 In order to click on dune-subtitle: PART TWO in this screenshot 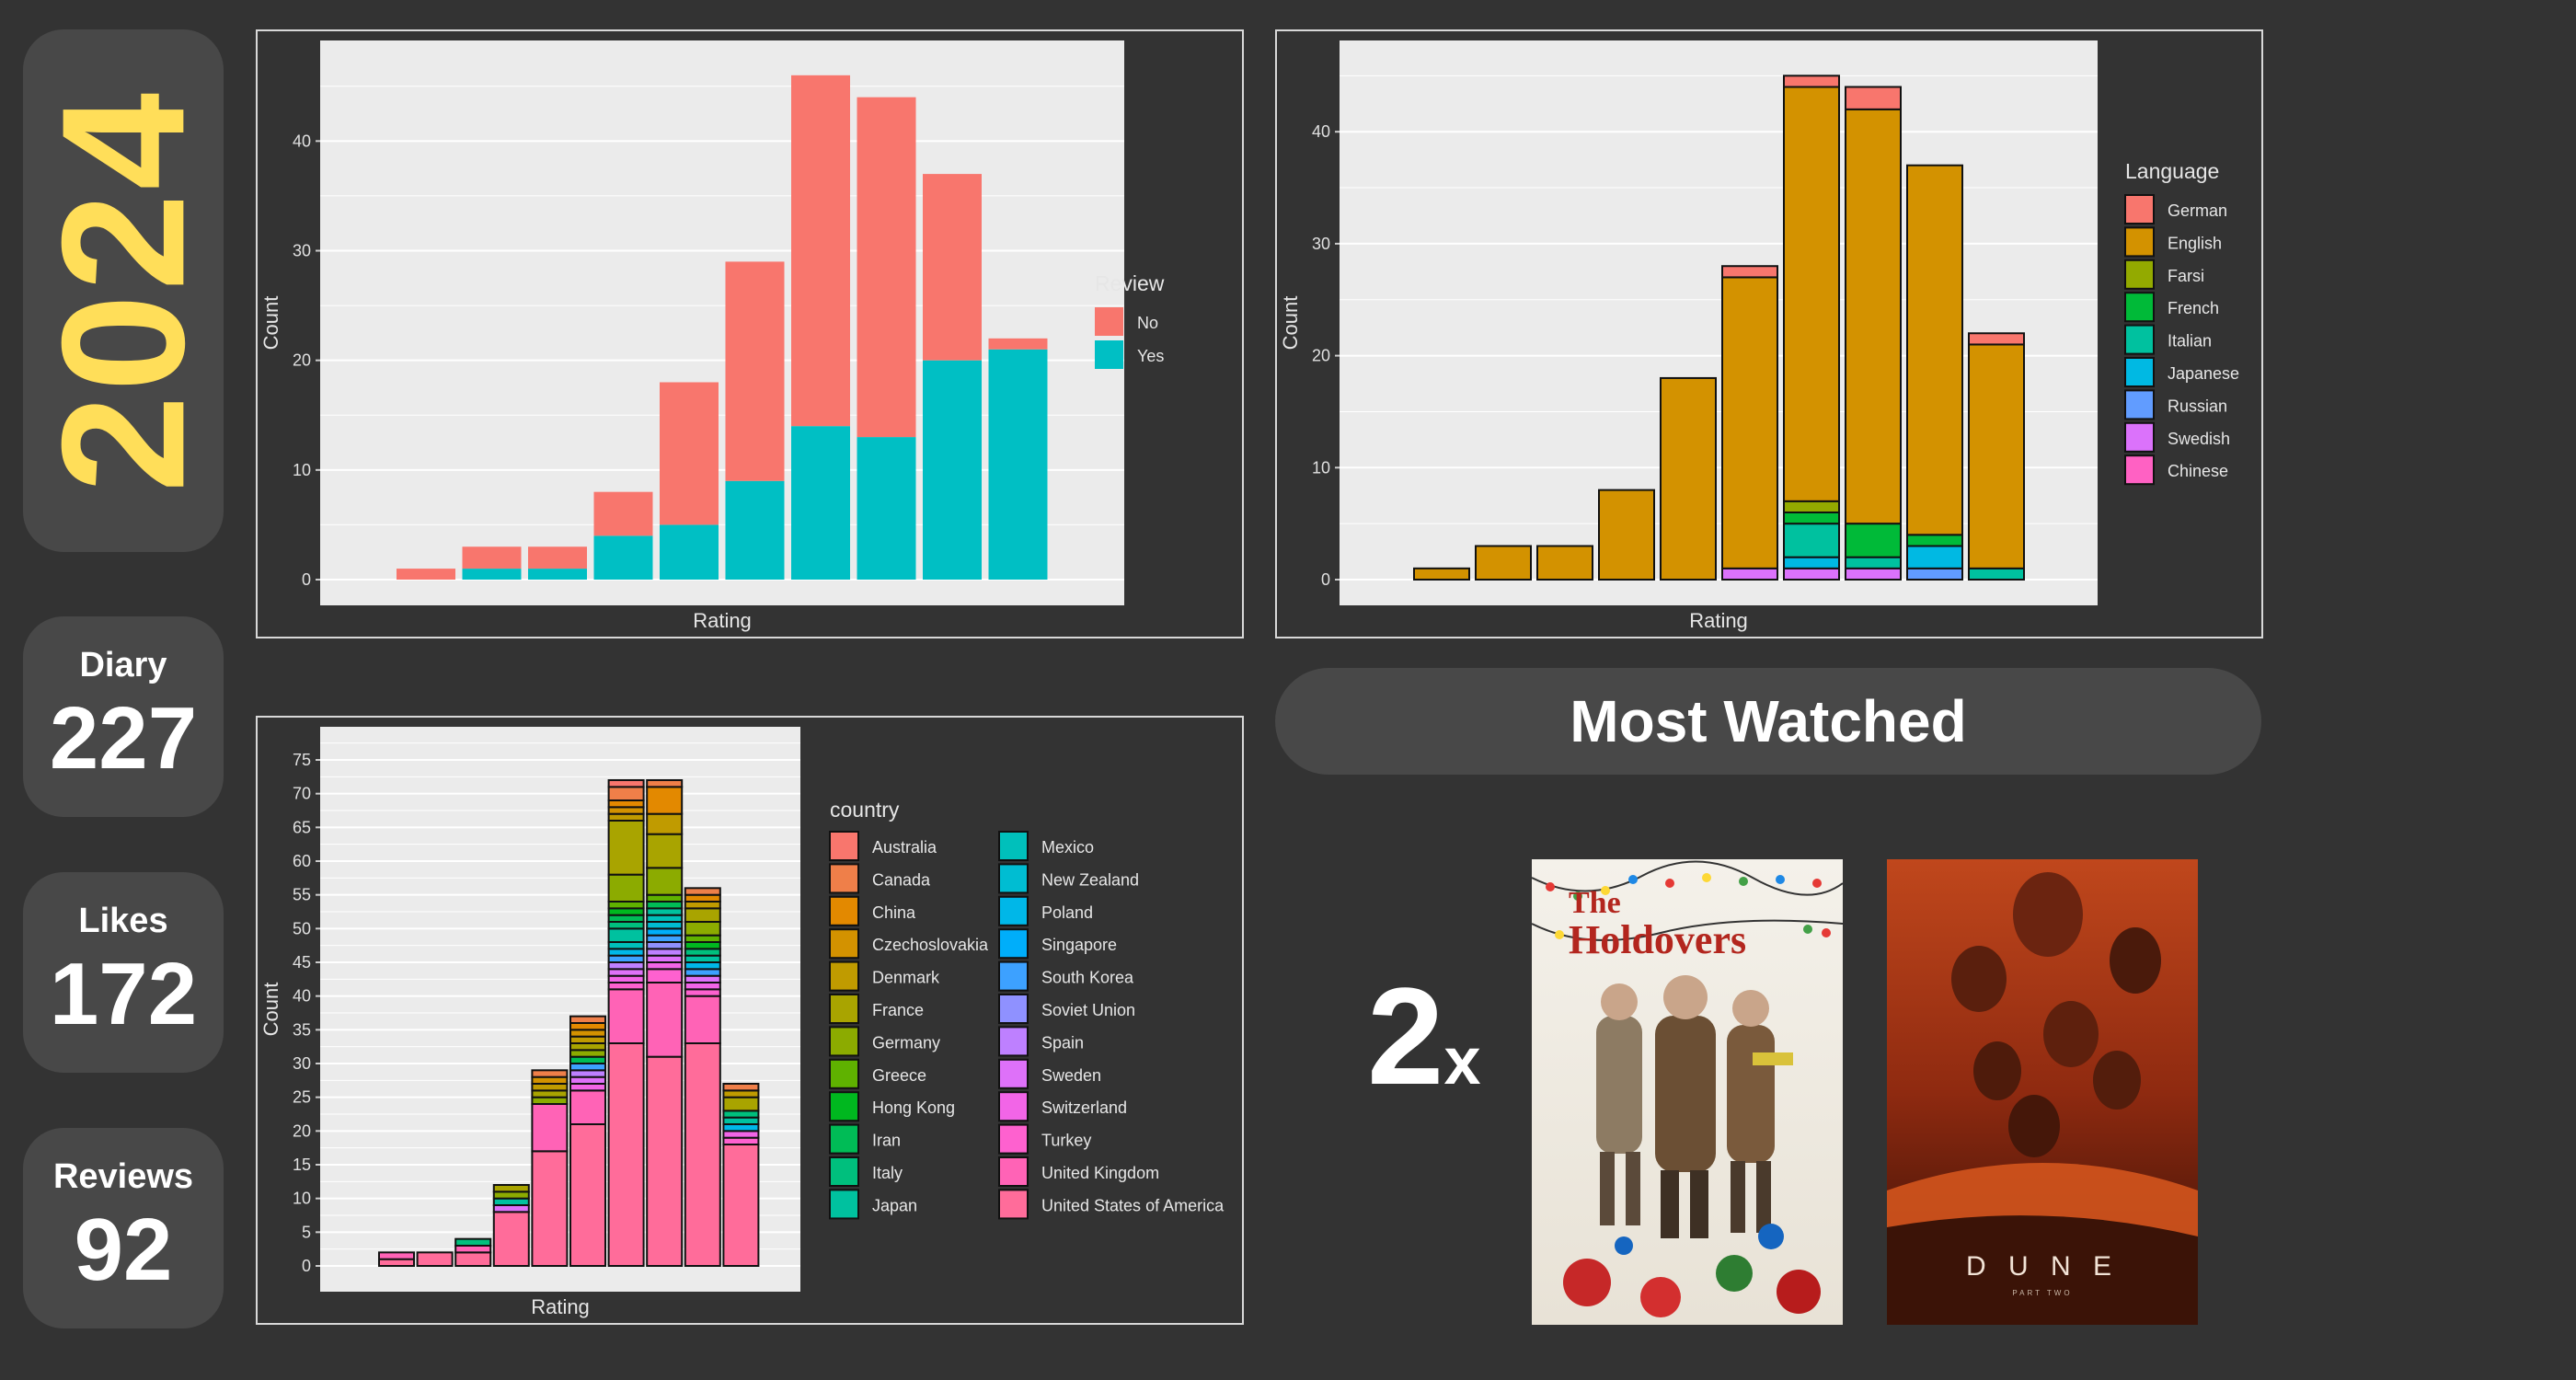, I will do `click(2042, 1293)`.